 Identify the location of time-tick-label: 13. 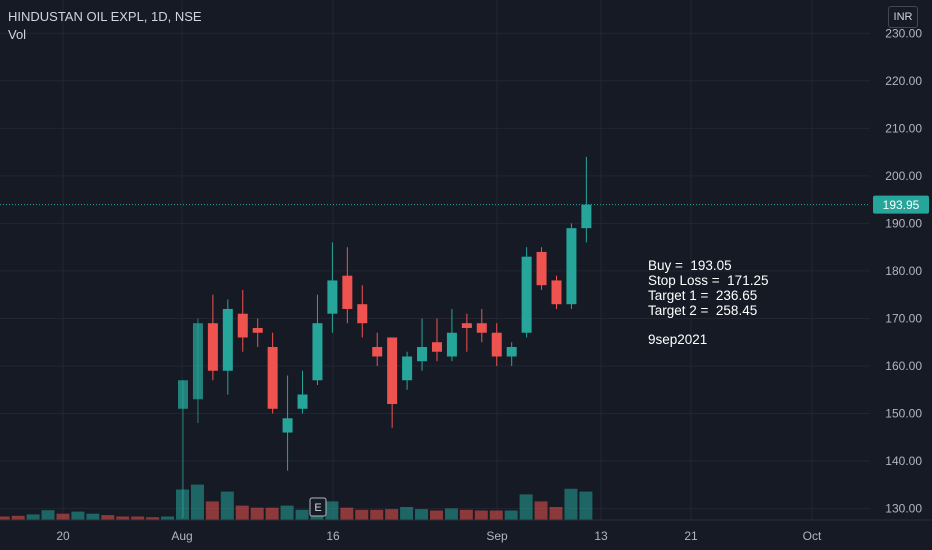
(601, 536).